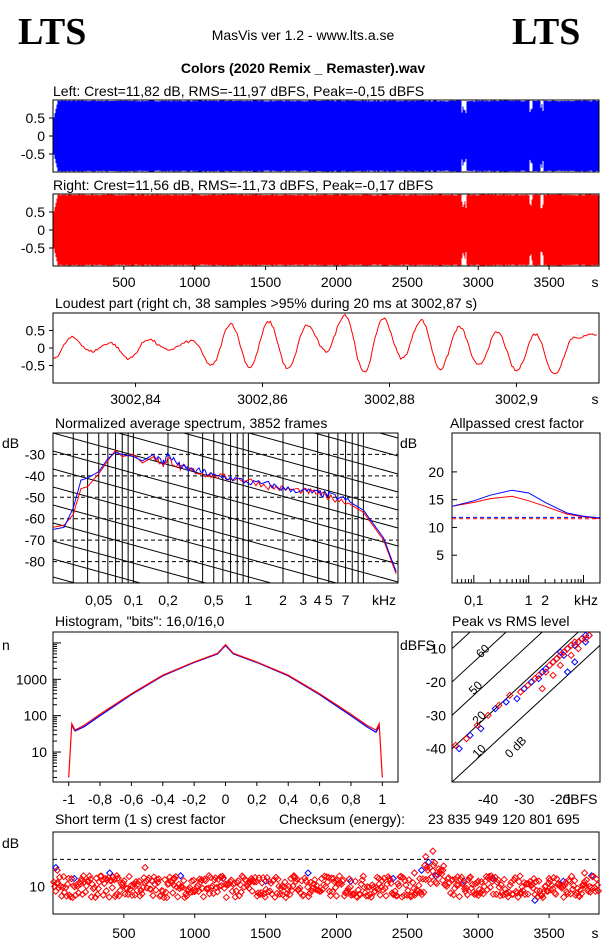 The height and width of the screenshot is (946, 606). What do you see at coordinates (517, 423) in the screenshot?
I see `crest-factor-title: Allpassed crest factor` at bounding box center [517, 423].